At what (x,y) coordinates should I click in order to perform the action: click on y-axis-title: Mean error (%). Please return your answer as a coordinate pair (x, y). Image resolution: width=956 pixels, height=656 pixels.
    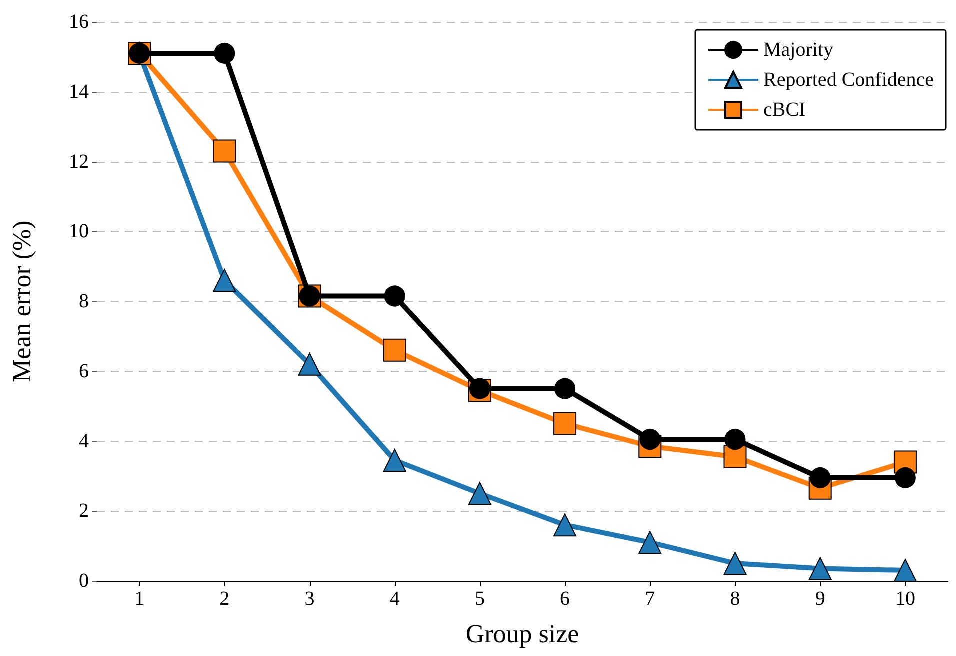
    Looking at the image, I should click on (22, 301).